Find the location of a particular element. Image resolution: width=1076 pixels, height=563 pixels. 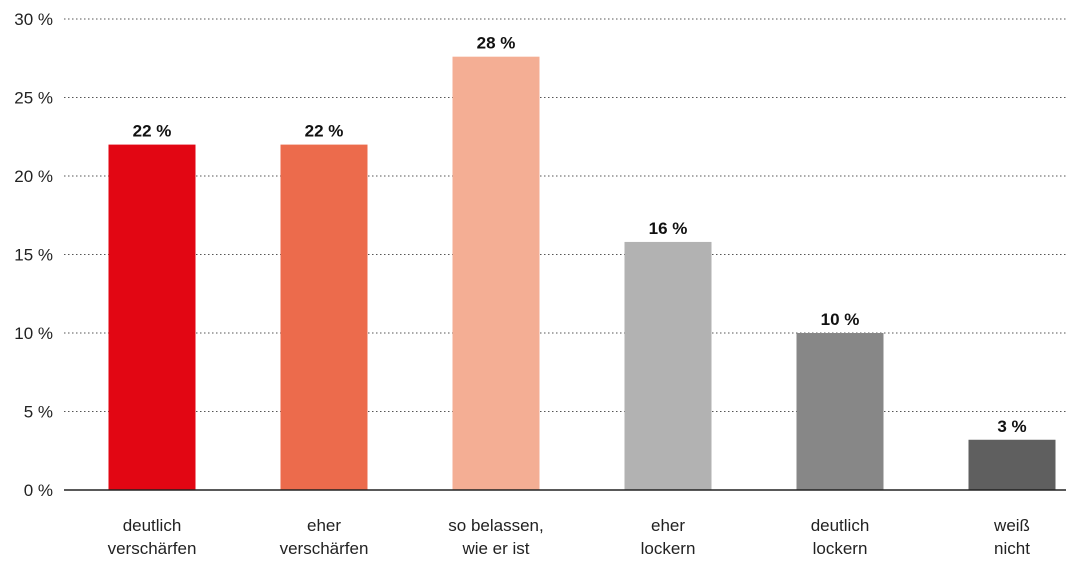

category-label: deutlich lockern is located at coordinates (840, 537).